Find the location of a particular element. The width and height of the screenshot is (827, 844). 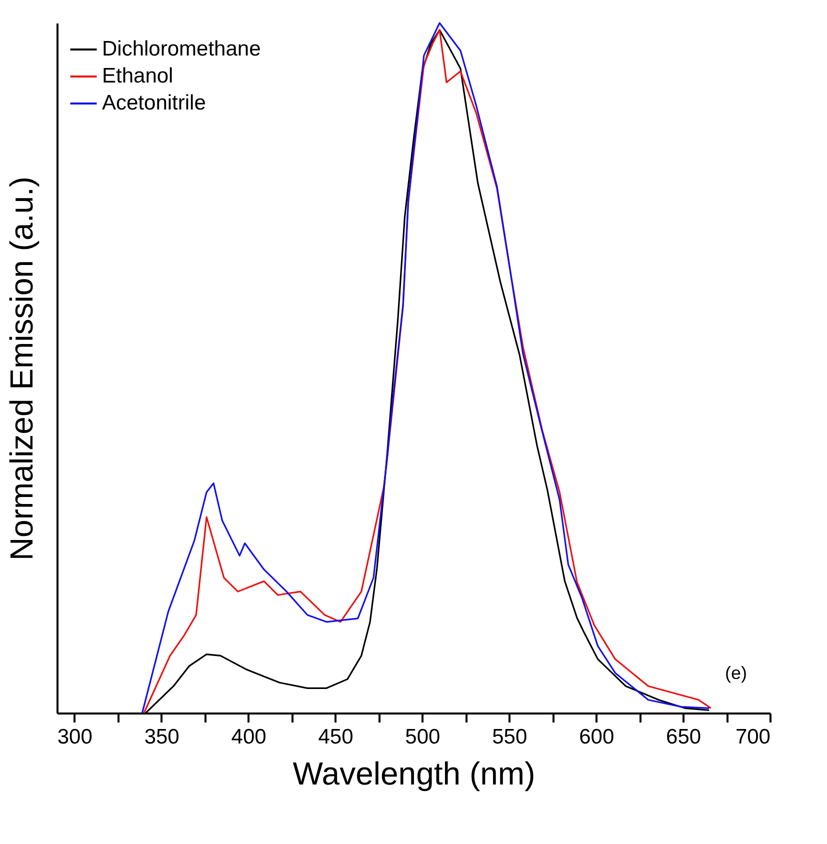

x-tick-label: 500 is located at coordinates (422, 737).